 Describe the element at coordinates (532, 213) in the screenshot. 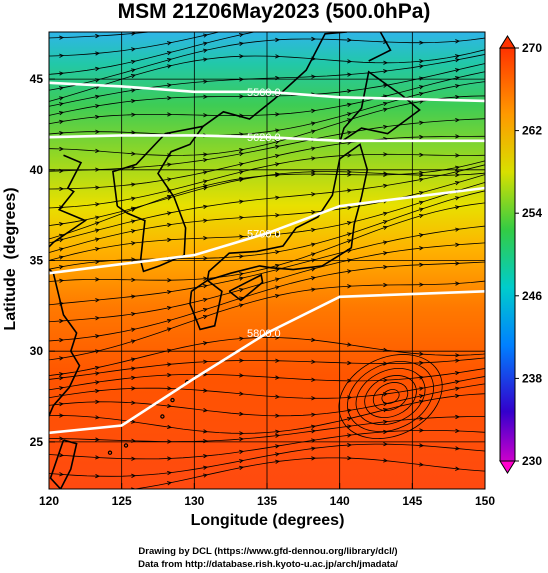

I see `colorbar-label: 254` at that location.